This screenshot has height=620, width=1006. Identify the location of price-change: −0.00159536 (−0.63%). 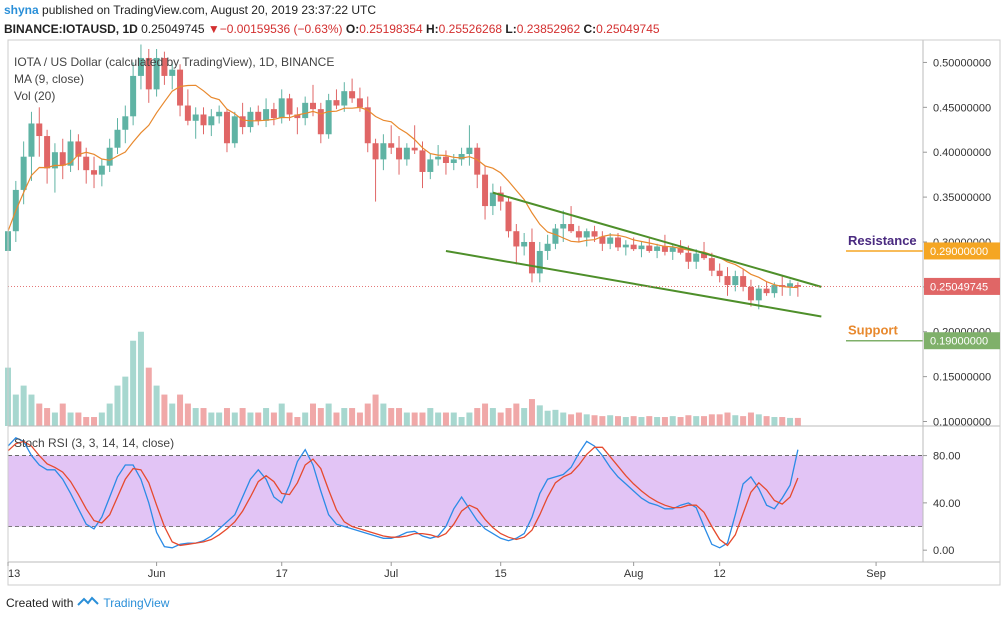
(281, 29).